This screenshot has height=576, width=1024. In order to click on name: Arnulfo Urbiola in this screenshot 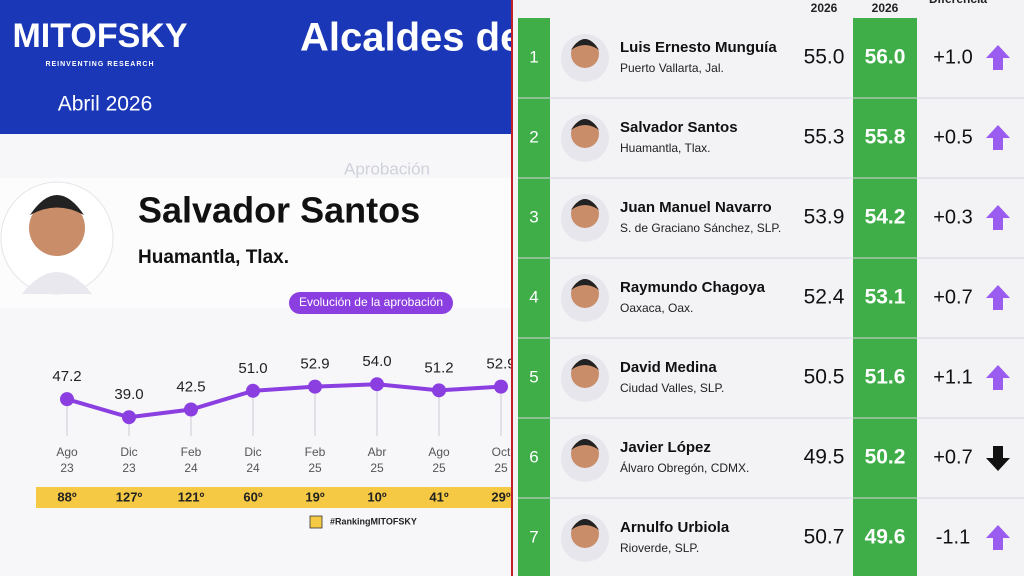, I will do `click(675, 527)`.